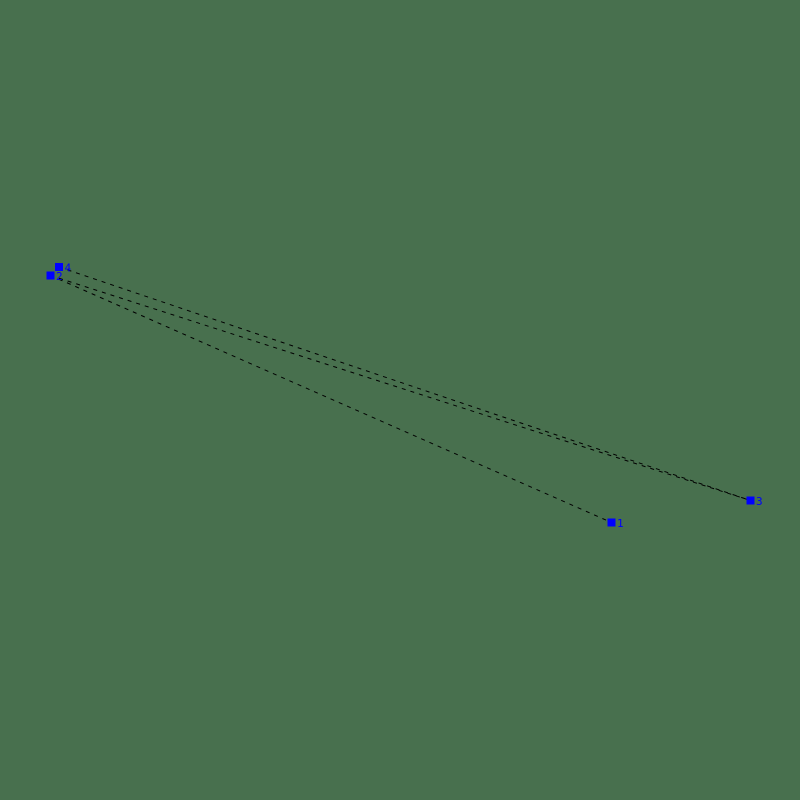 The image size is (800, 800). What do you see at coordinates (759, 501) in the screenshot?
I see `graph-node-label-3: 3` at bounding box center [759, 501].